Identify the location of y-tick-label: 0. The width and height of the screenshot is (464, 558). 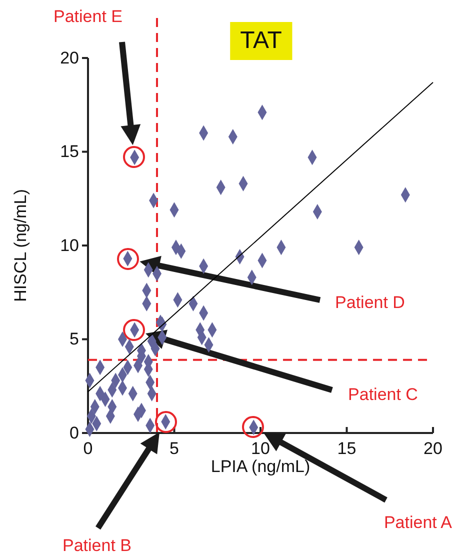
(74, 432).